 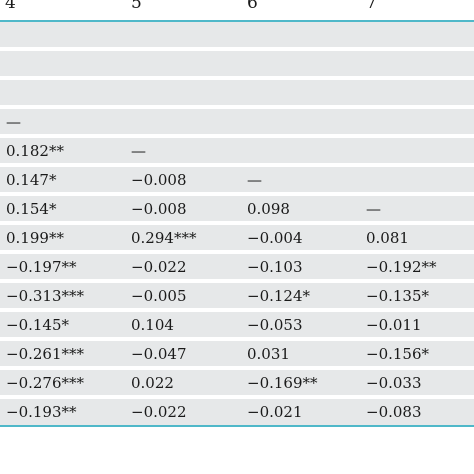 What do you see at coordinates (45, 383) in the screenshot?
I see `table-cell: −0.276***` at bounding box center [45, 383].